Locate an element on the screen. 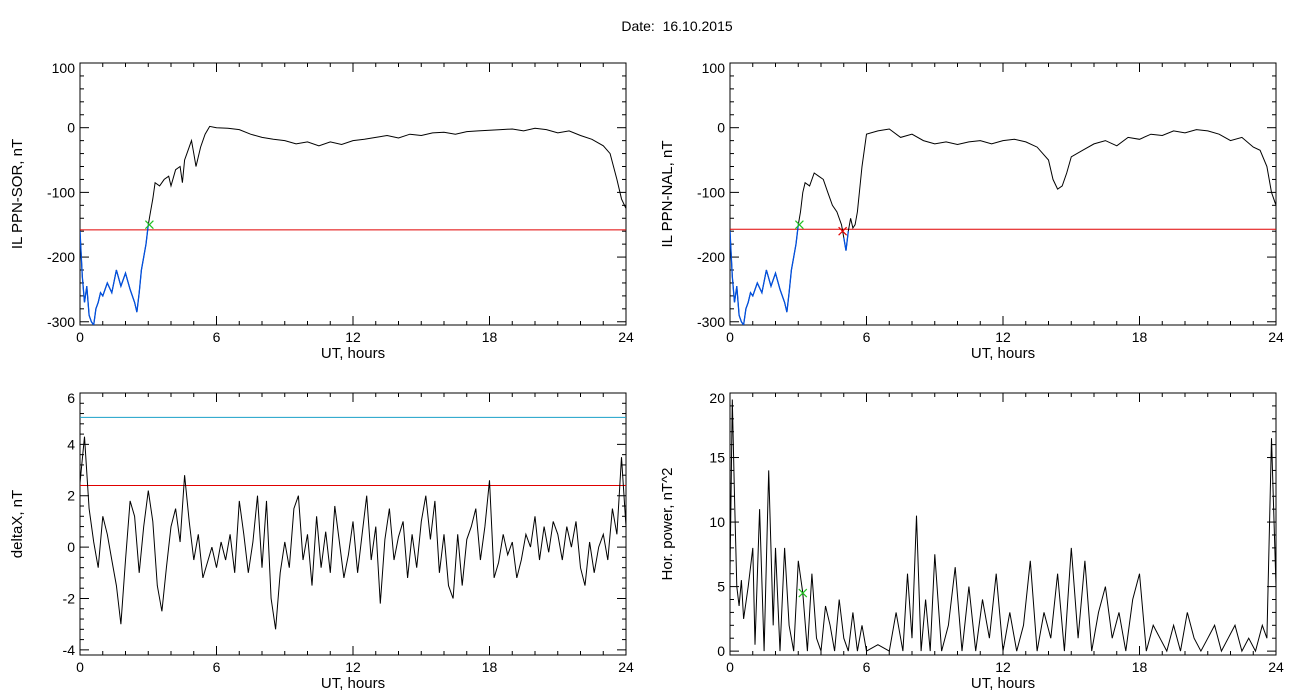 Image resolution: width=1300 pixels, height=700 pixels. y-axis-label: IL PPN-SOR, nT is located at coordinates (17, 194).